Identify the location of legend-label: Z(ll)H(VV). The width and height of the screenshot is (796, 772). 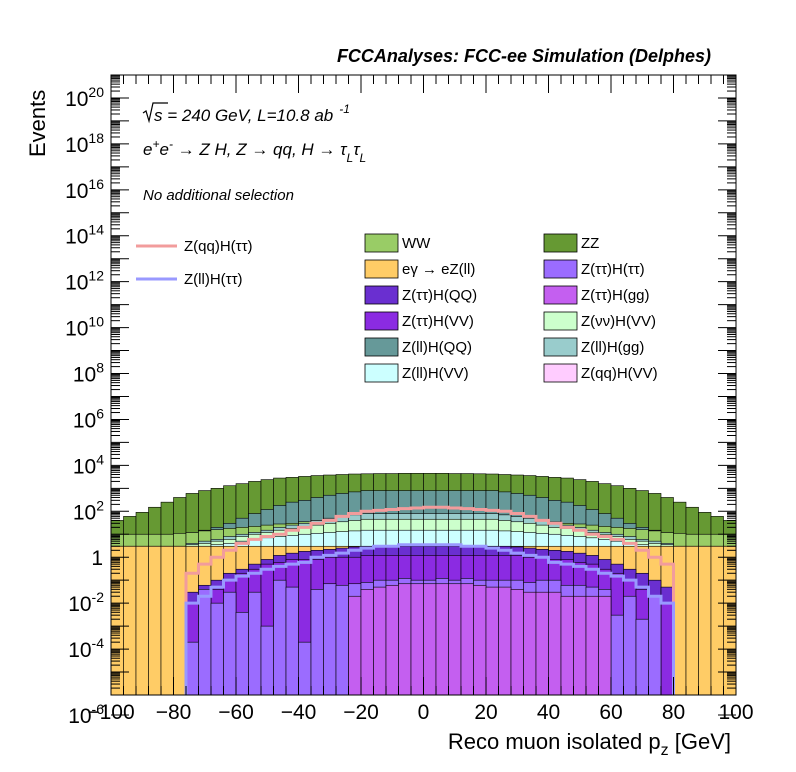
(435, 373).